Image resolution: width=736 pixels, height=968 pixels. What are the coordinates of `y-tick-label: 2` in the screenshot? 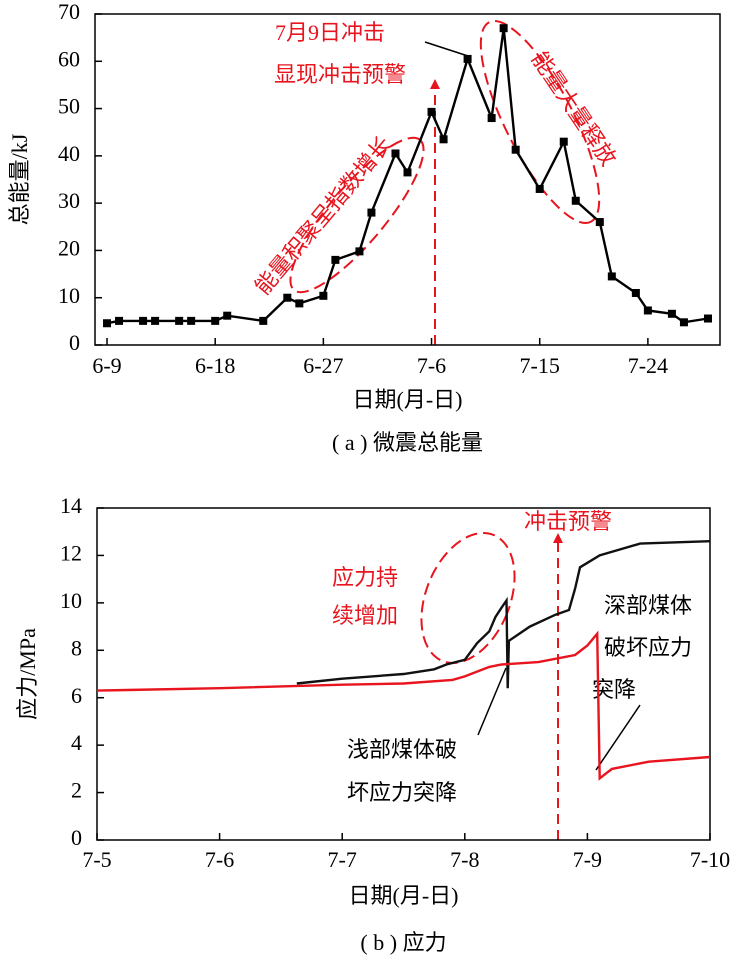 It's located at (76, 790).